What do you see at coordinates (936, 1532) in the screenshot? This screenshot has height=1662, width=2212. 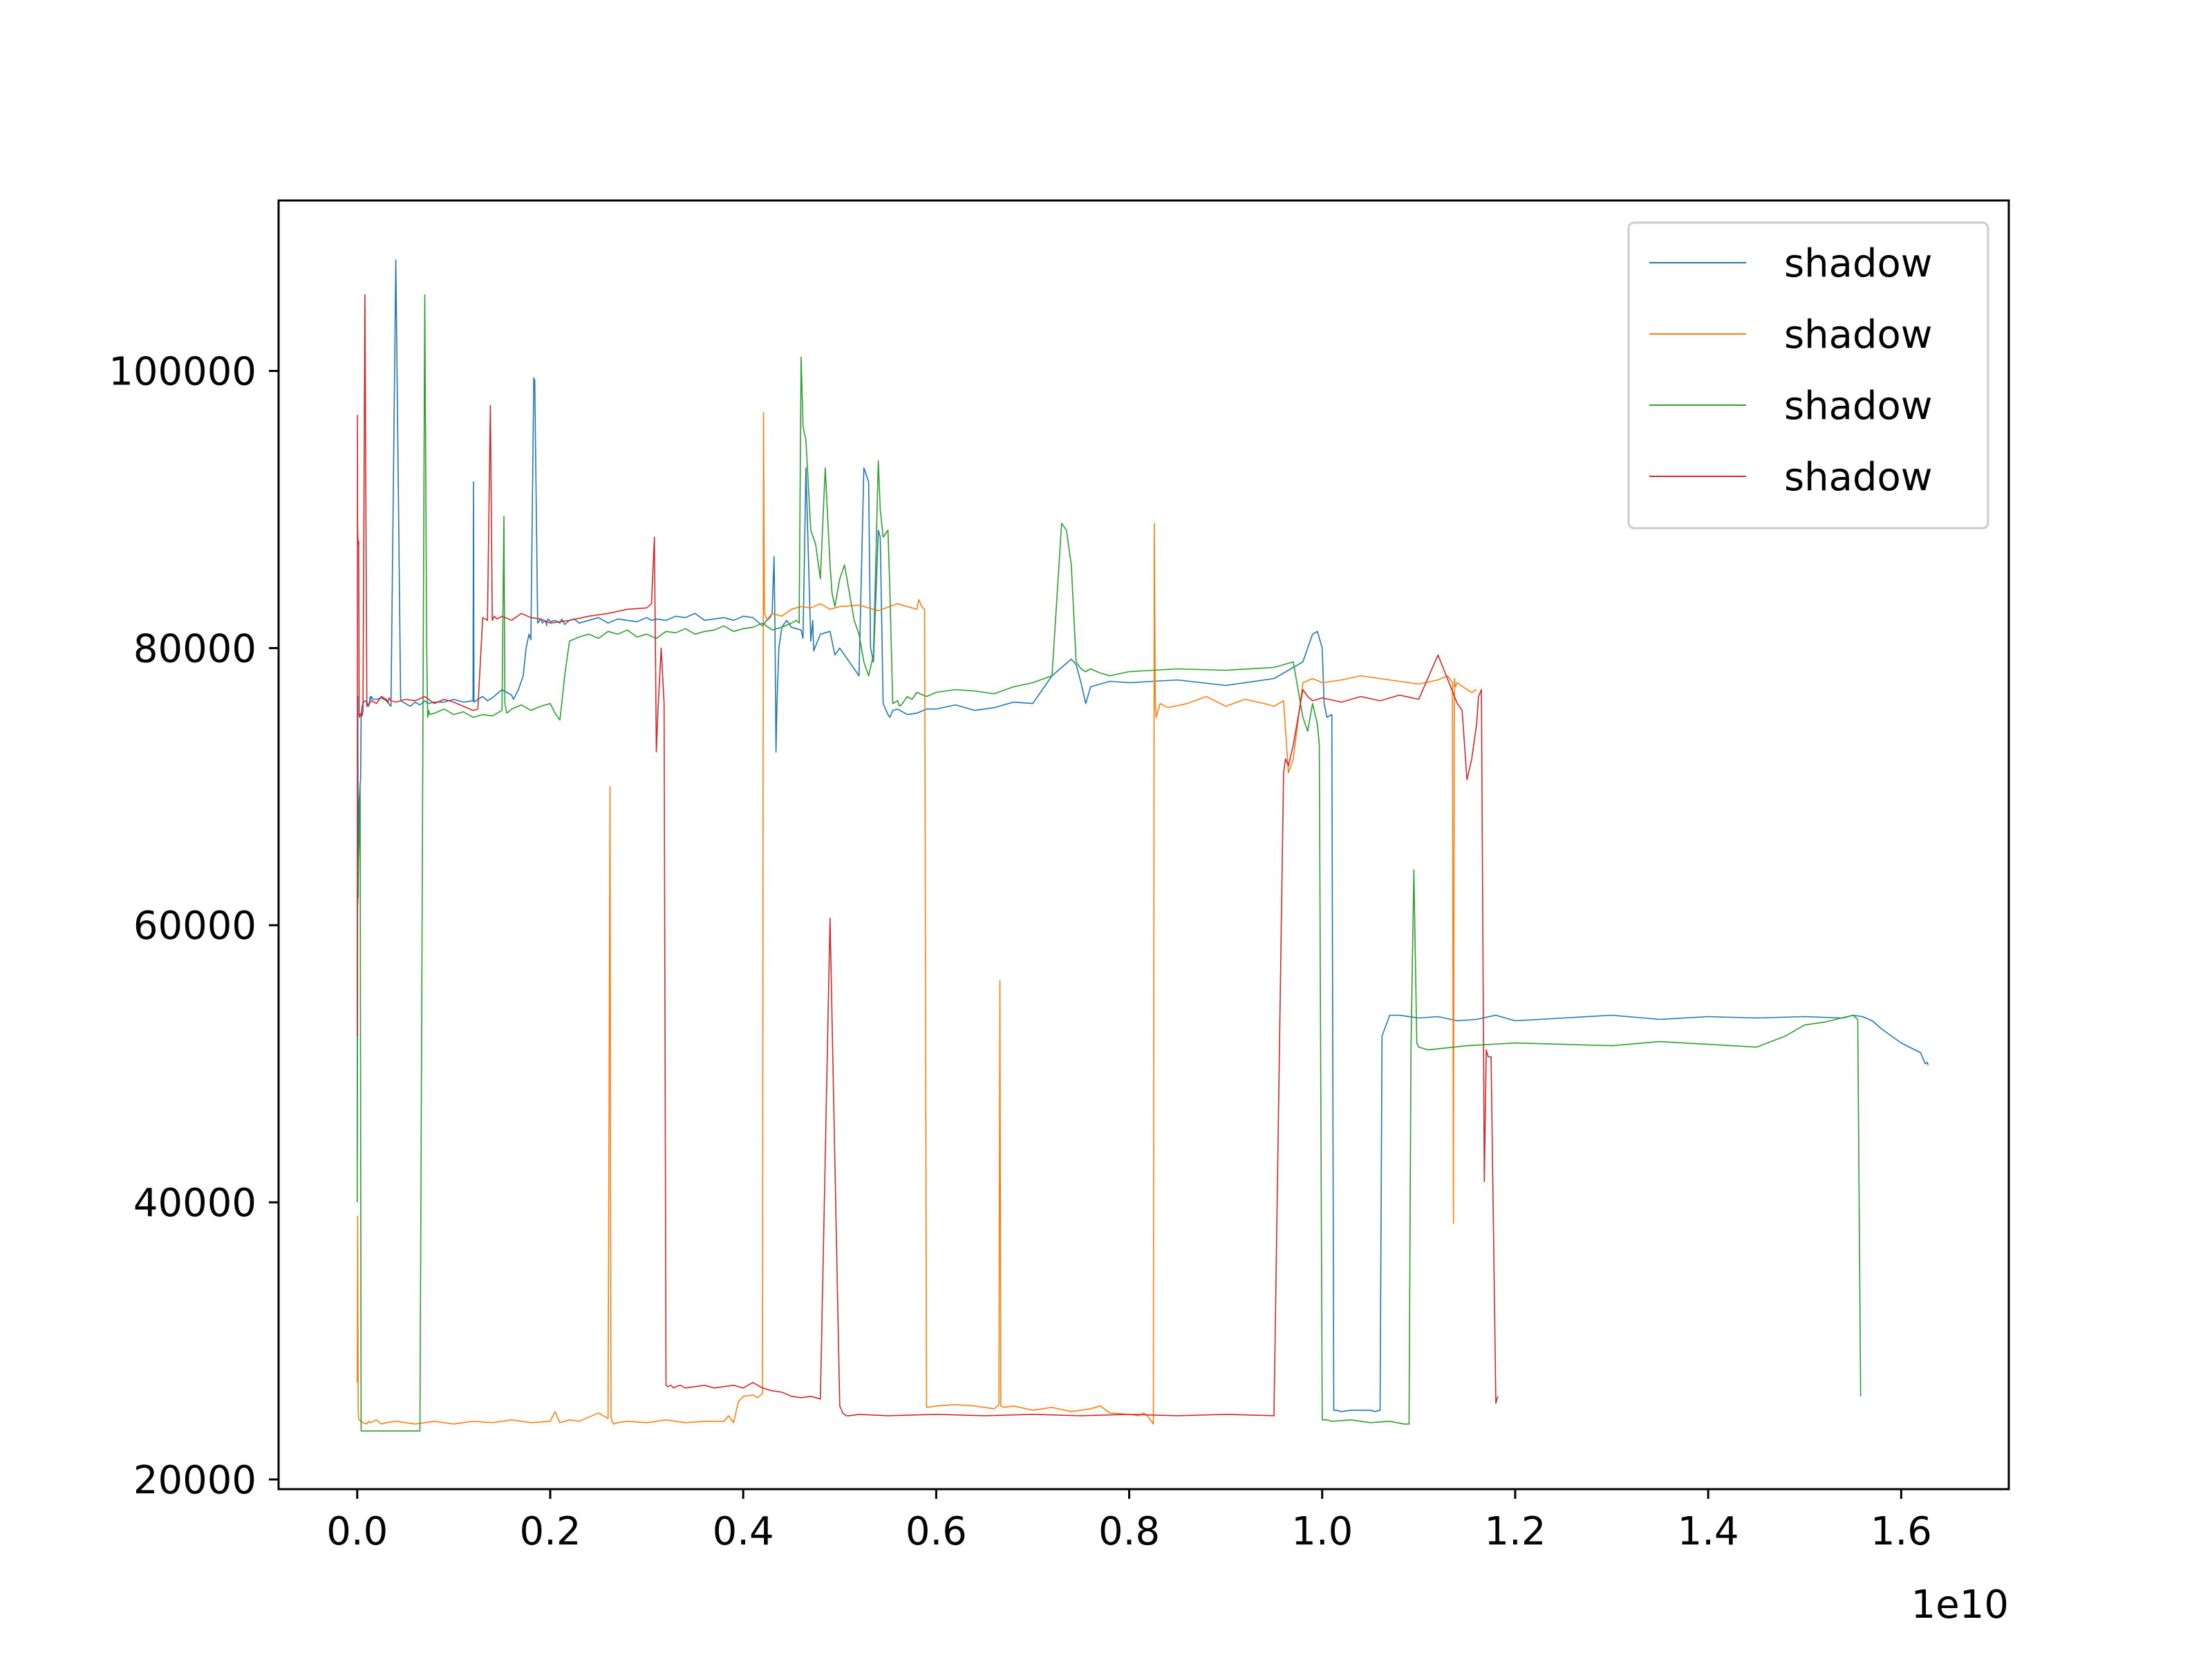 I see `x-tick-label: 0.6` at bounding box center [936, 1532].